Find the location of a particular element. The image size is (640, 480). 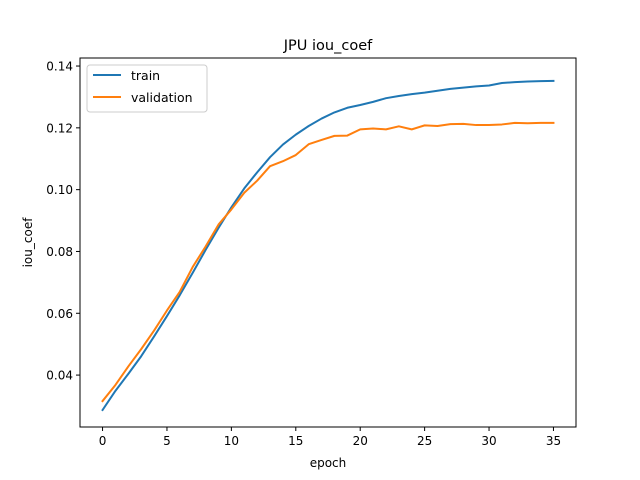

legend: train validation is located at coordinates (147, 88).